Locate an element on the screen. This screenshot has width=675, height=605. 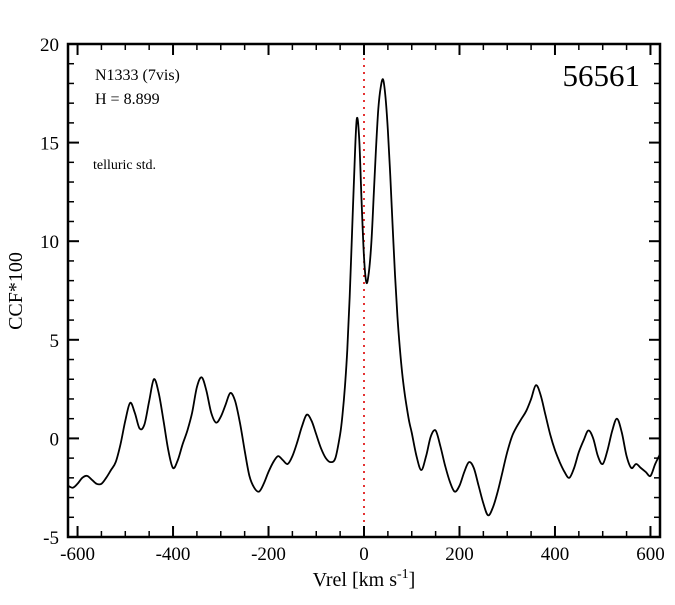
x-tick-label: -600 is located at coordinates (77, 554).